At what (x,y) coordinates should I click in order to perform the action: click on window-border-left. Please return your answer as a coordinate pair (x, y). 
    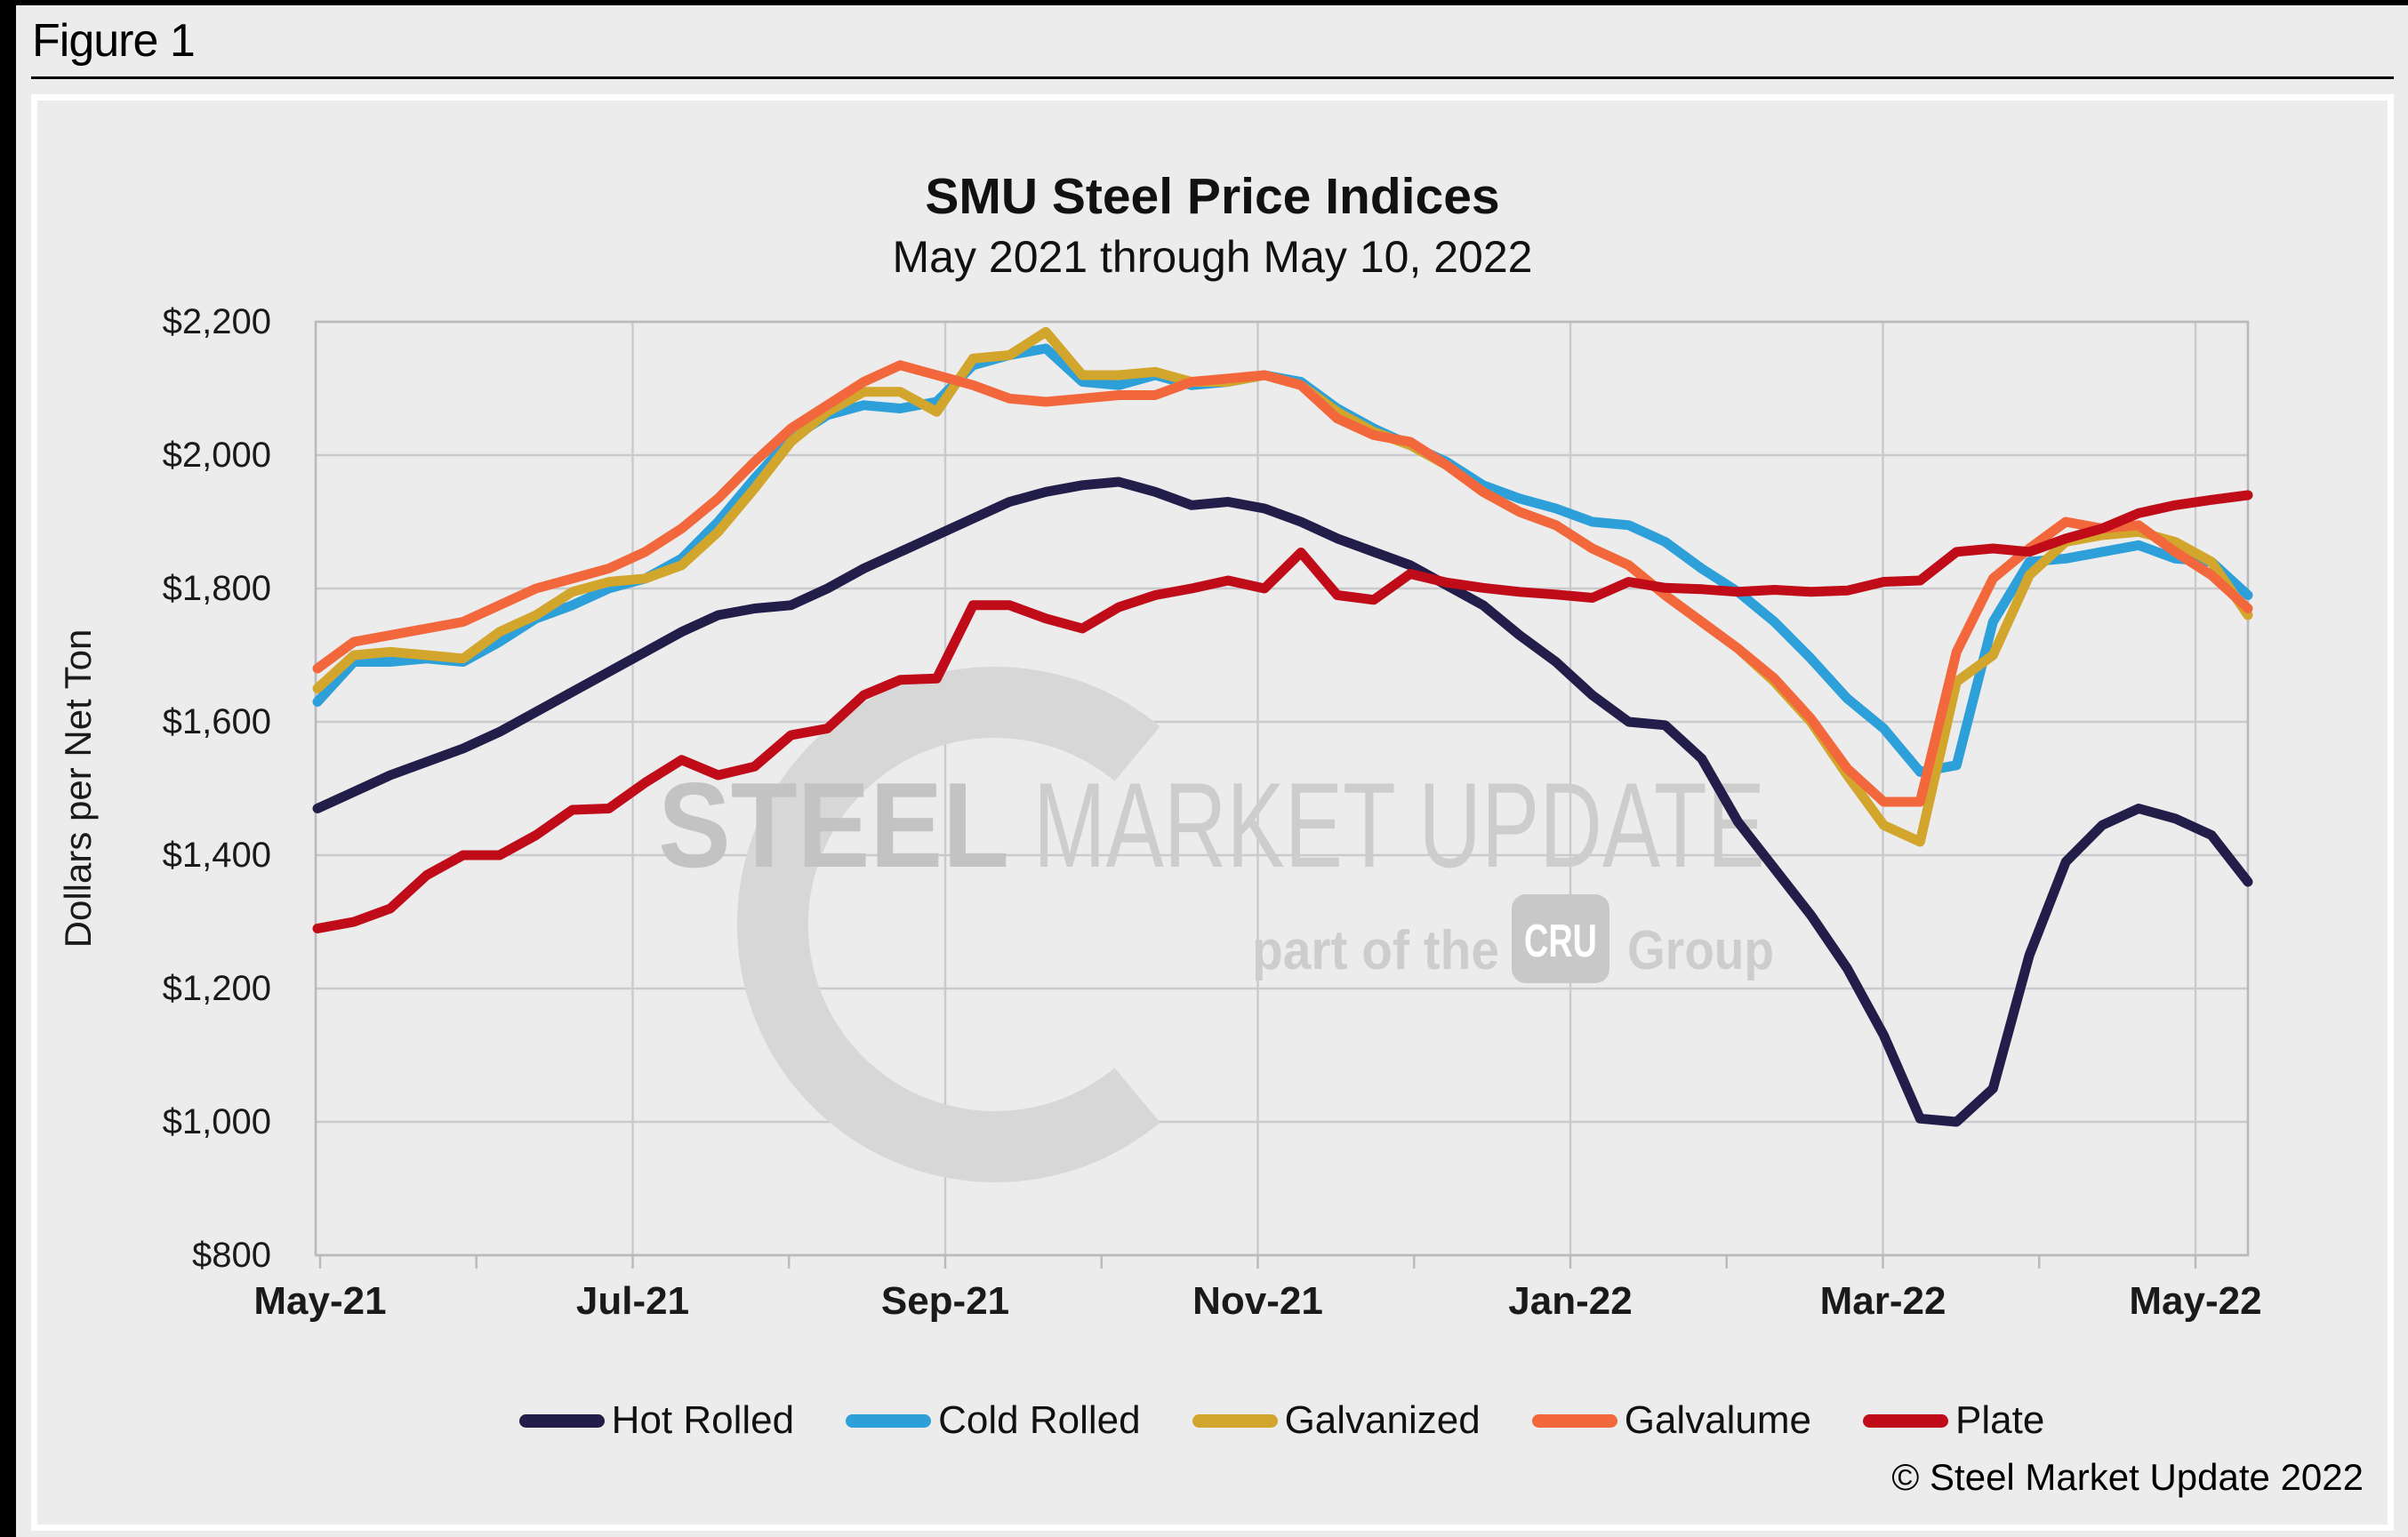
    Looking at the image, I should click on (8, 768).